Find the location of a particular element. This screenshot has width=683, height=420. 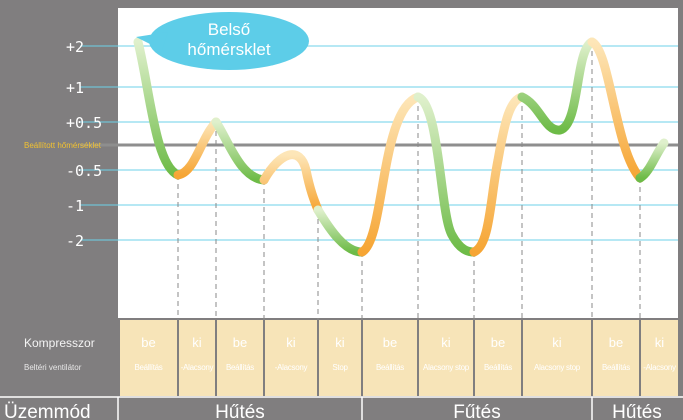

bubble-line-1: Belső is located at coordinates (229, 29).